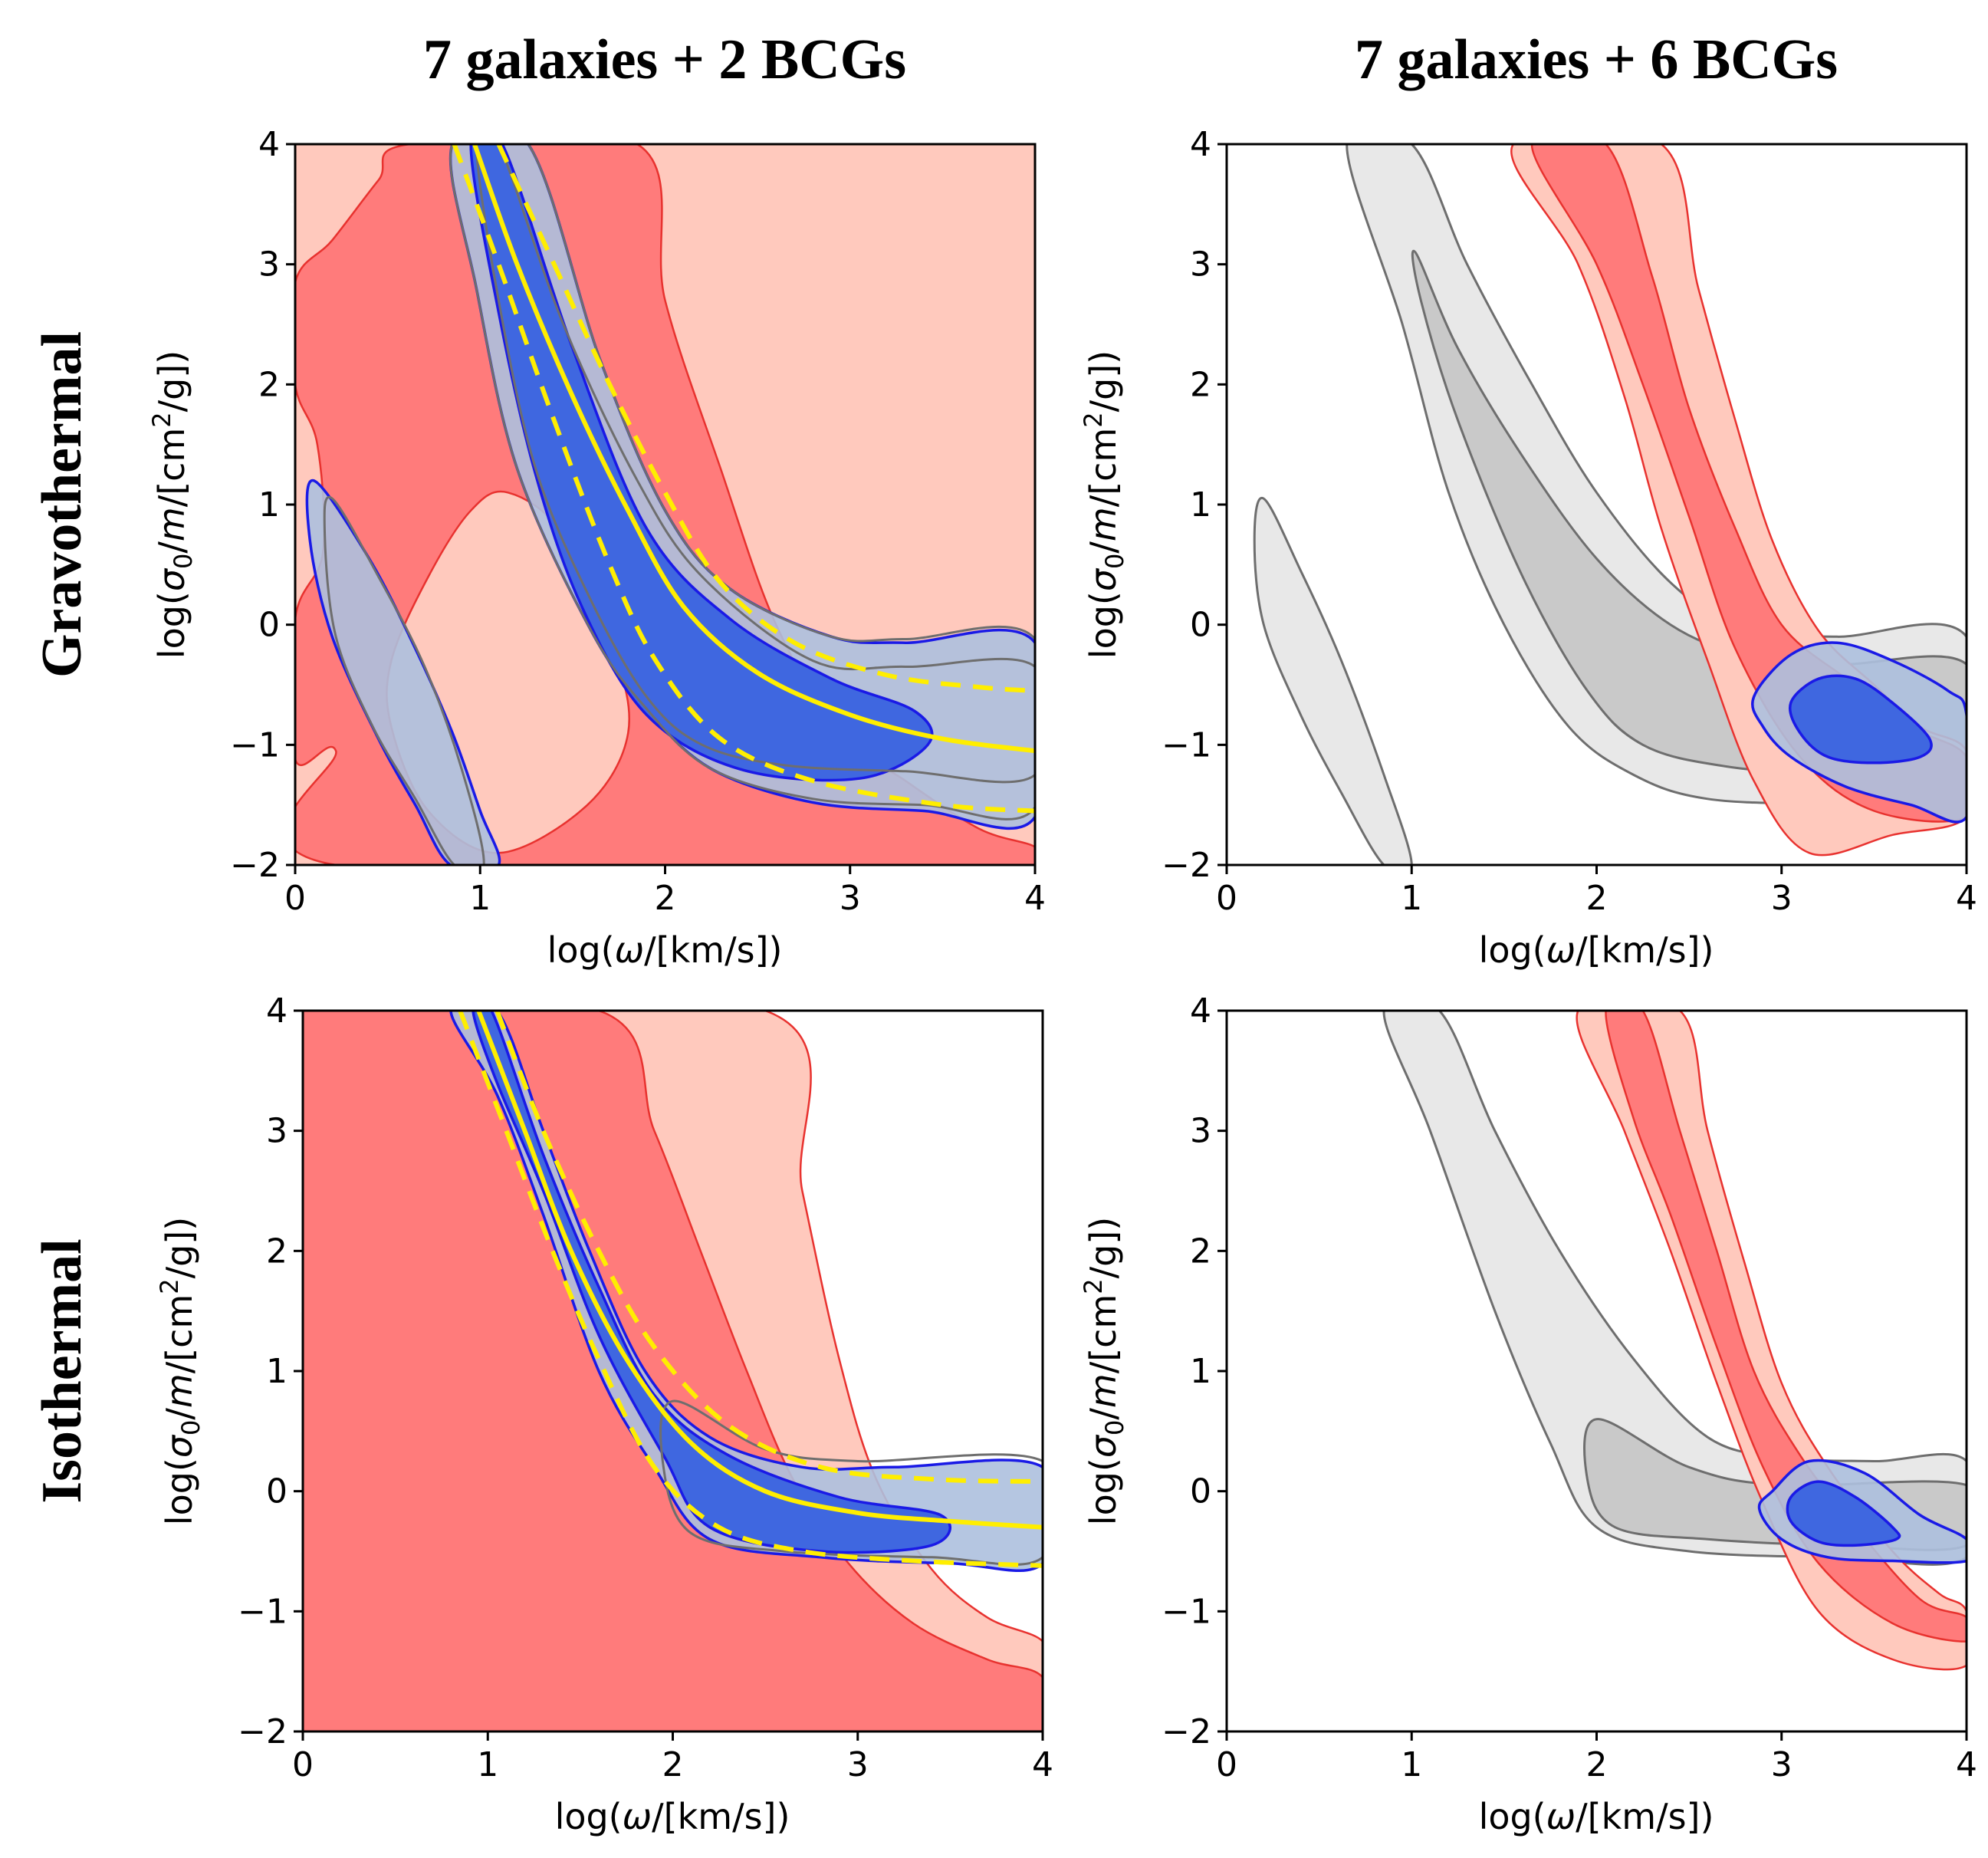  What do you see at coordinates (664, 59) in the screenshot?
I see `column-title-left: 7 galaxies + 2 BCGs` at bounding box center [664, 59].